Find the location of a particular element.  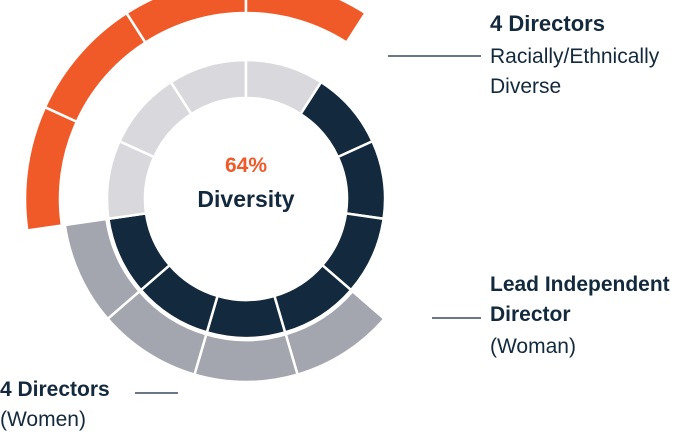

racial-diversity-label: 4 Directors Racially/Ethnically Diverse is located at coordinates (575, 54).